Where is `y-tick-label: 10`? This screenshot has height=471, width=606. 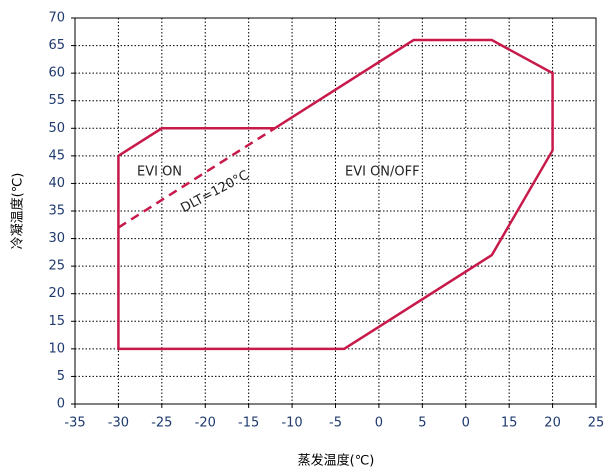 y-tick-label: 10 is located at coordinates (56, 348).